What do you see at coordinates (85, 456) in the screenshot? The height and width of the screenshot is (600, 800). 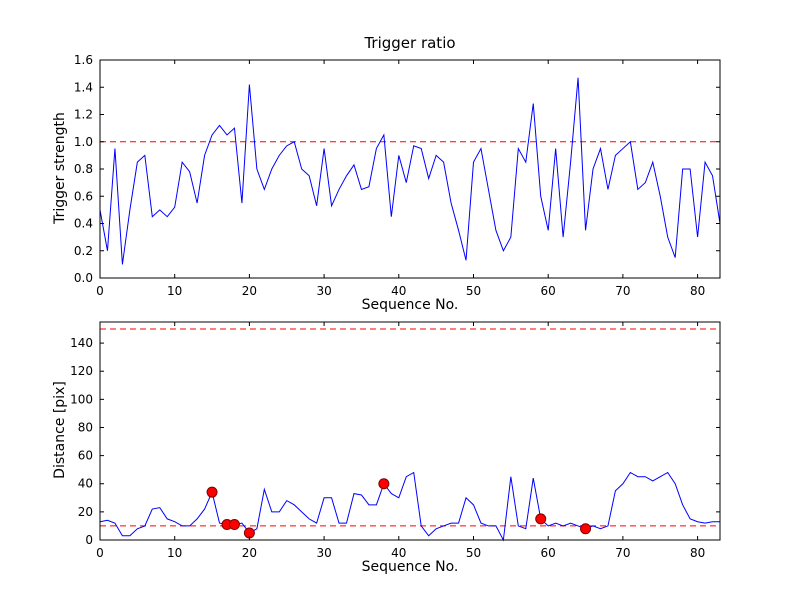 I see `y-tick-label: 60` at bounding box center [85, 456].